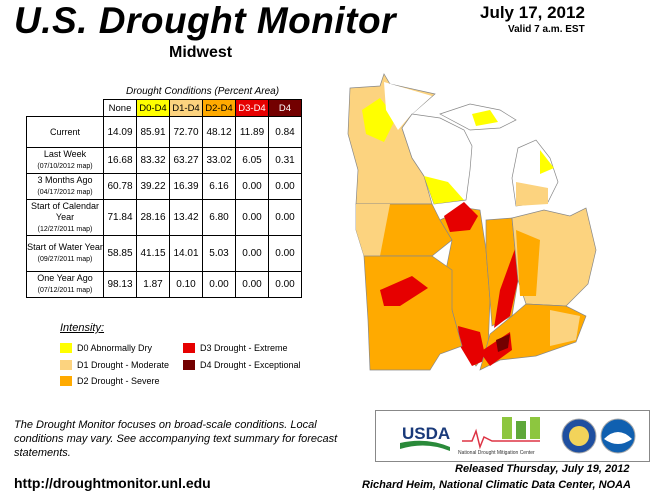 This screenshot has width=670, height=498. What do you see at coordinates (82, 328) in the screenshot?
I see `legend-title: Intensity:` at bounding box center [82, 328].